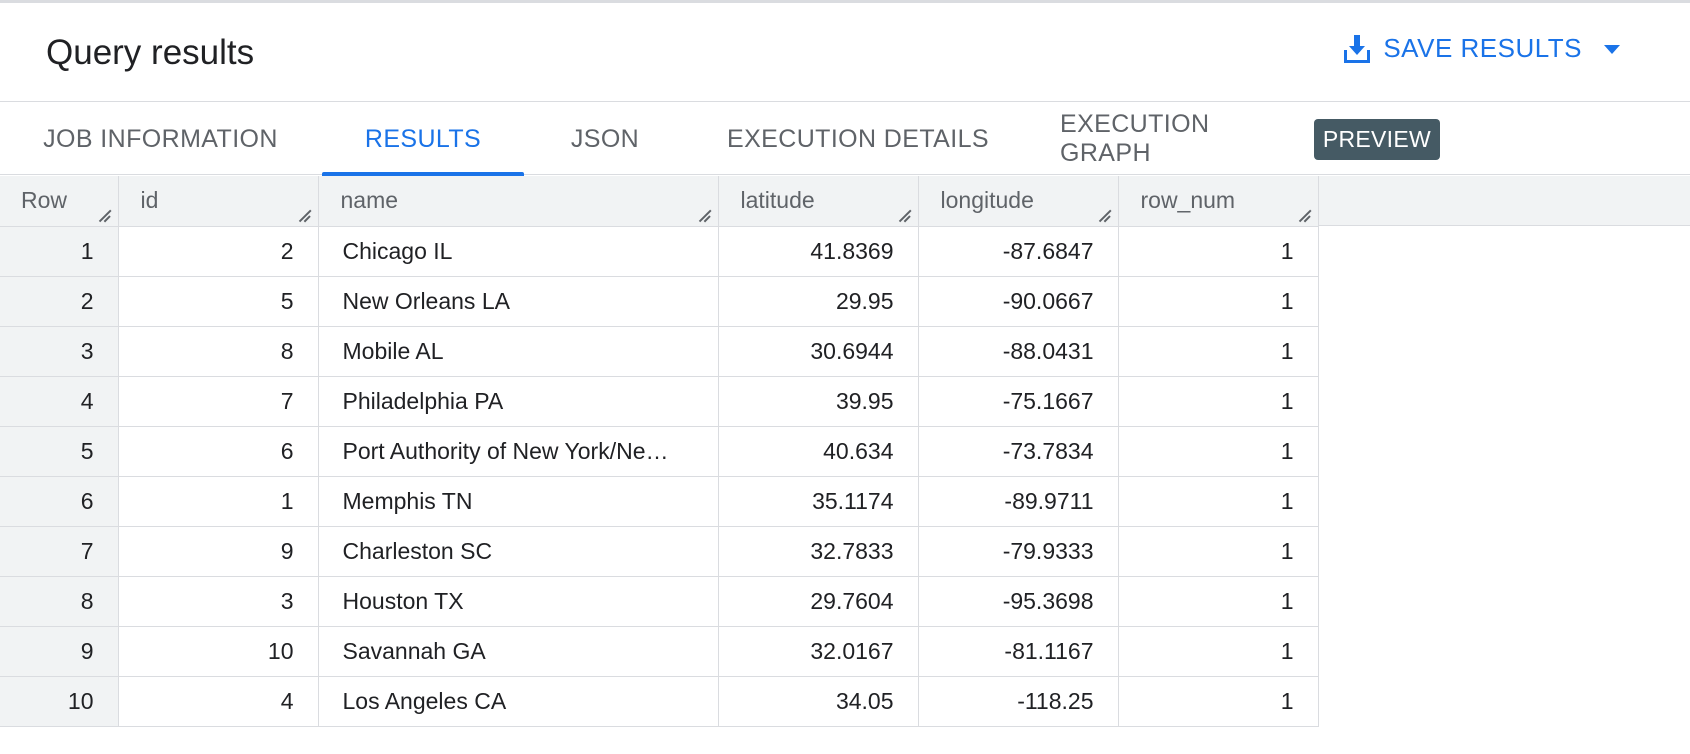 This screenshot has height=754, width=1690. What do you see at coordinates (1503, 201) in the screenshot?
I see `grid-header-filler` at bounding box center [1503, 201].